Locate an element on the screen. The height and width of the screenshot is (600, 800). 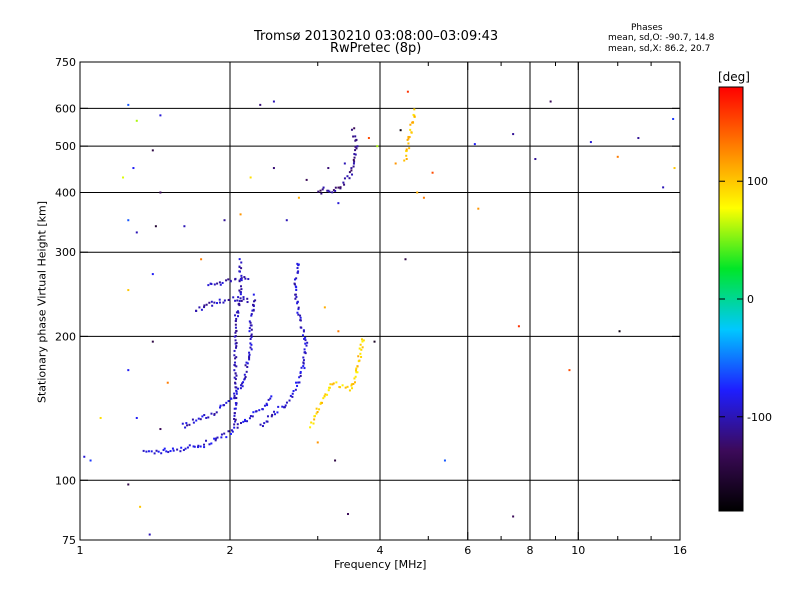
phase-stats-o: mean, sd,O: -90.7, 14.8 is located at coordinates (661, 38).